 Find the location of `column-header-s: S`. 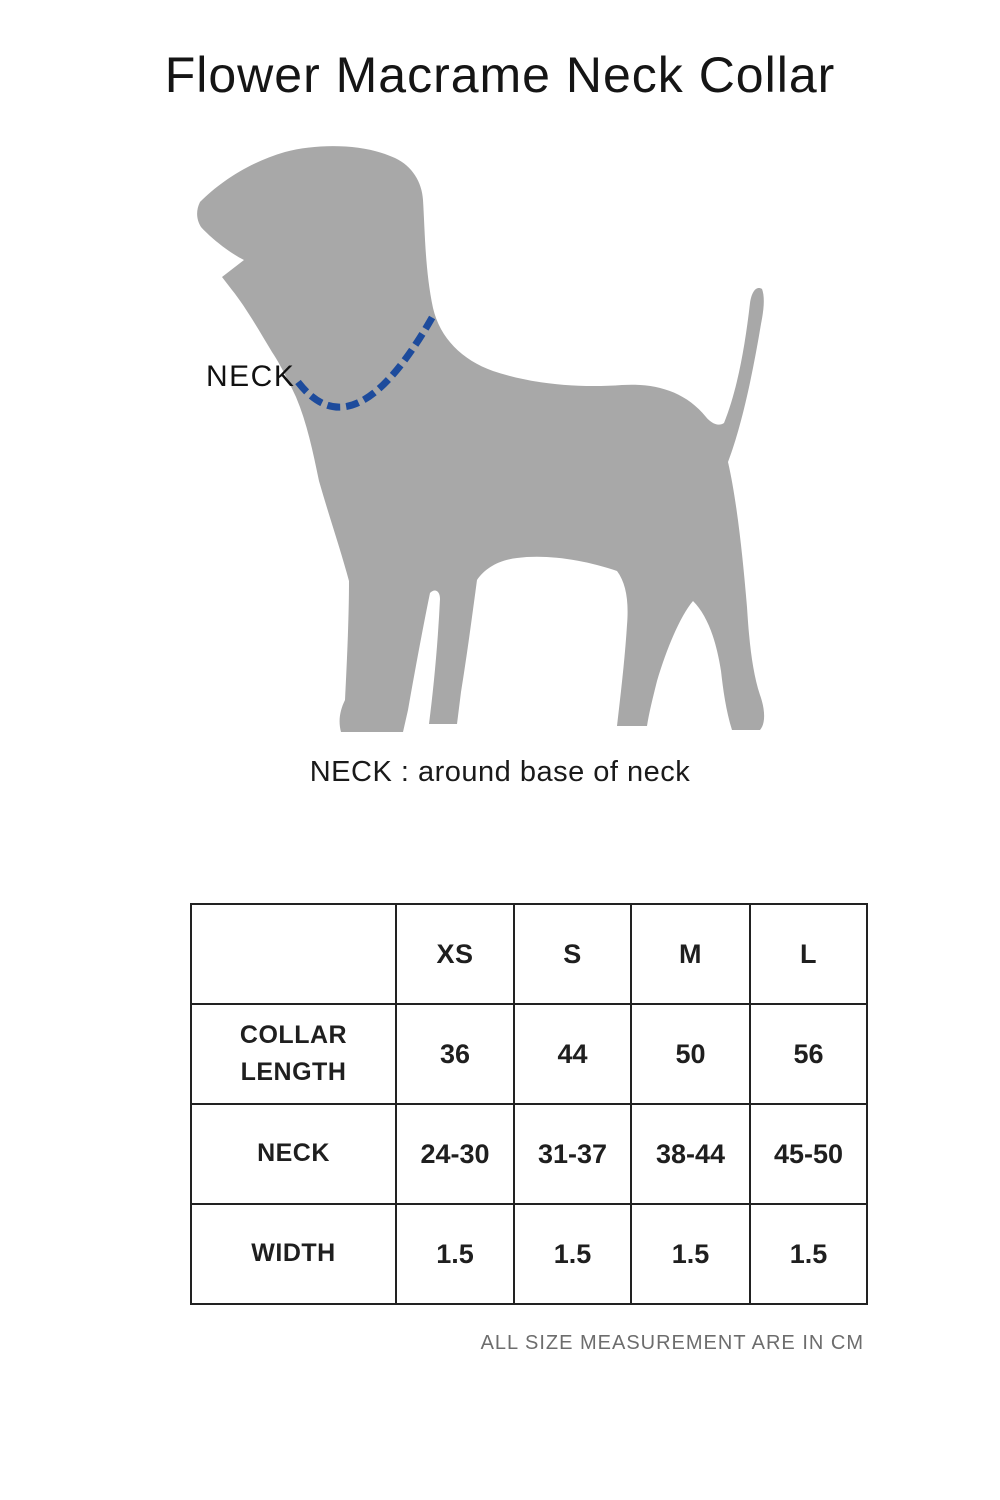

column-header-s: S is located at coordinates (572, 954).